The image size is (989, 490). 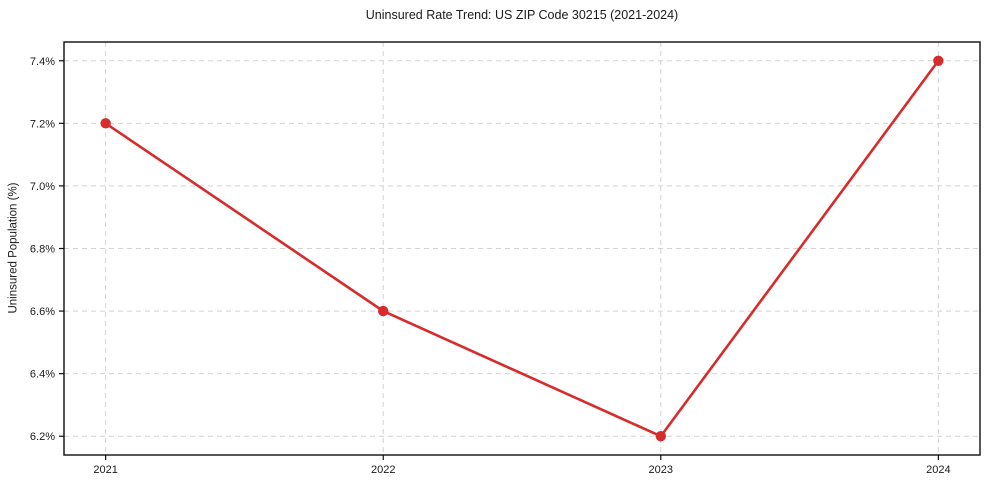 What do you see at coordinates (383, 311) in the screenshot?
I see `data-point-2022` at bounding box center [383, 311].